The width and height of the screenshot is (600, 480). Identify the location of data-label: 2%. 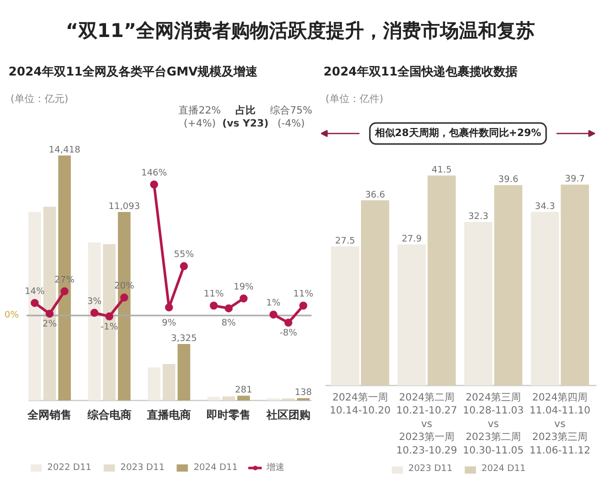
(50, 325).